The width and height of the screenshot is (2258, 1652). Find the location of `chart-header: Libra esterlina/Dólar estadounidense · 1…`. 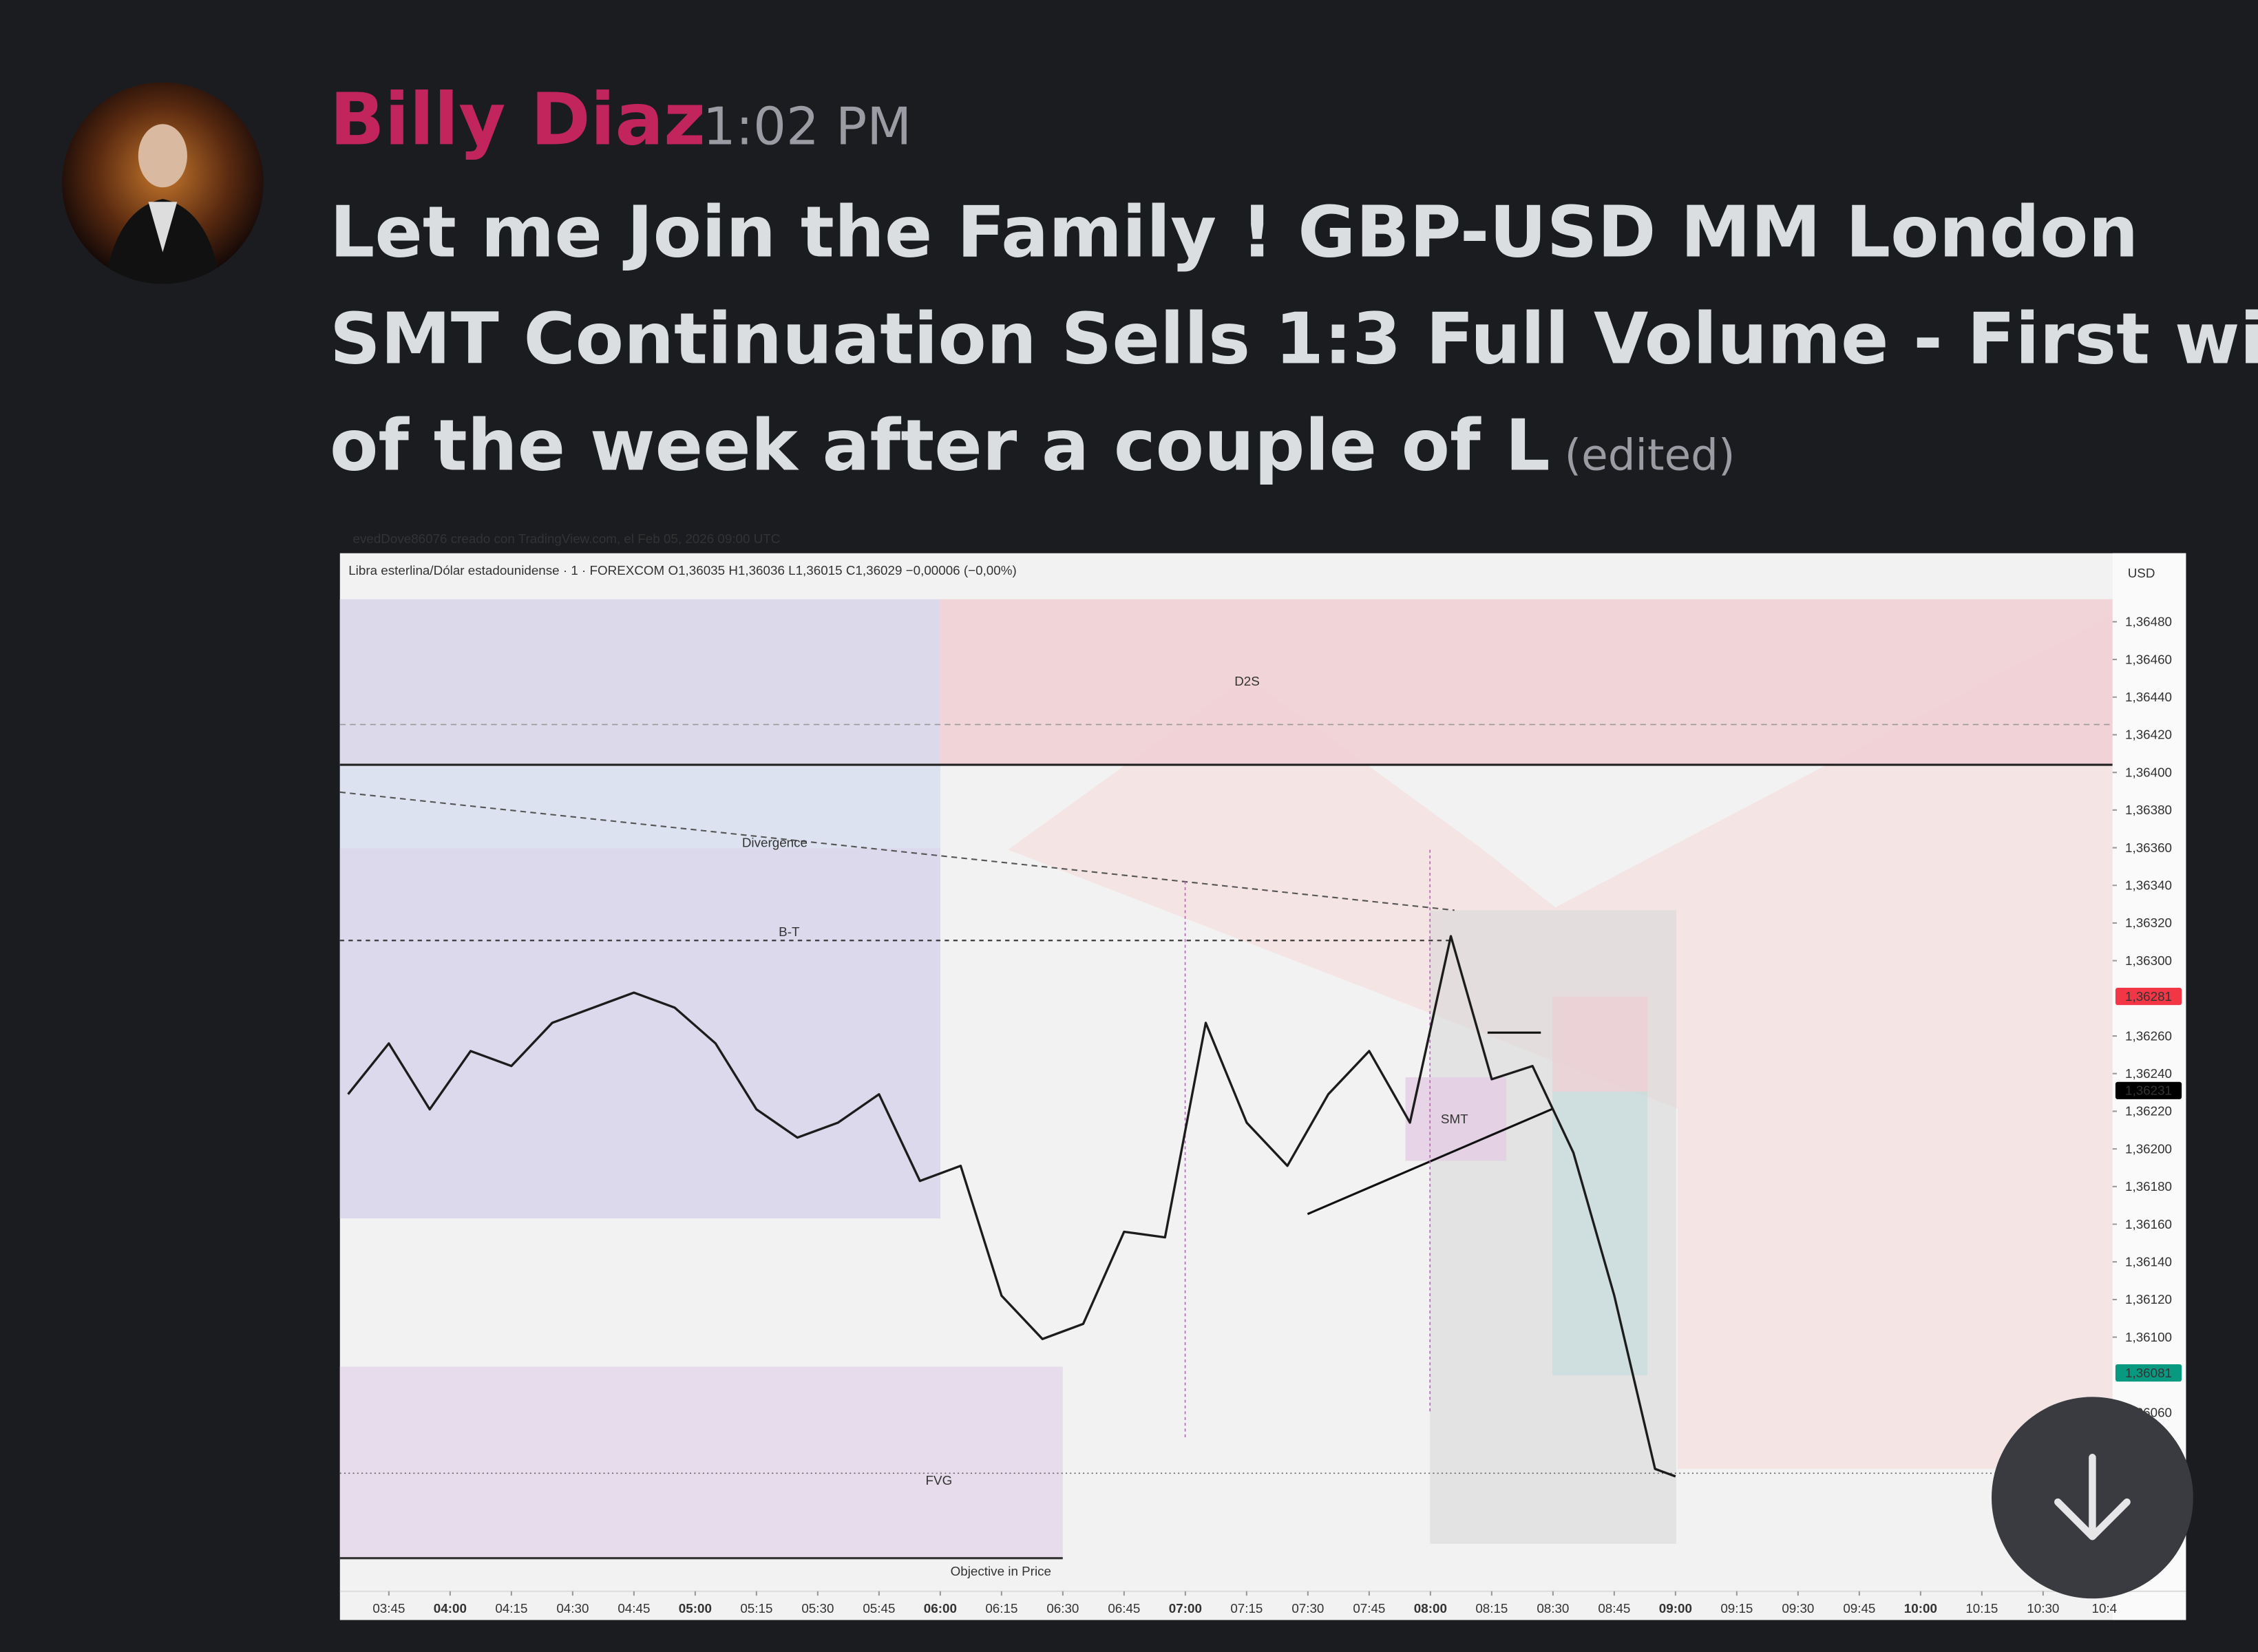

chart-header: Libra esterlina/Dólar estadounidense · 1… is located at coordinates (682, 570).